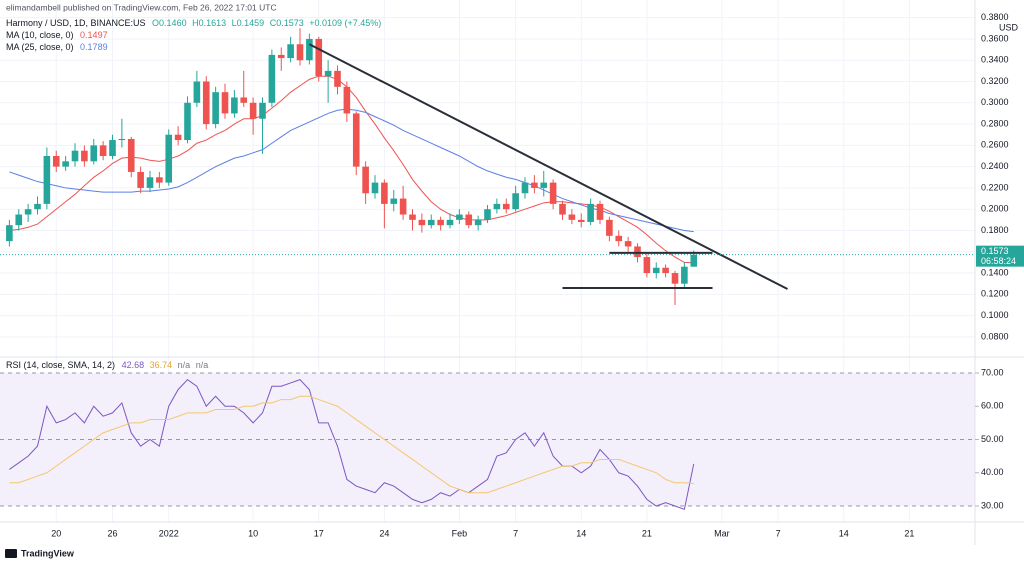 This screenshot has width=1024, height=565. Describe the element at coordinates (995, 209) in the screenshot. I see `y-tick-label: 0.2000` at that location.